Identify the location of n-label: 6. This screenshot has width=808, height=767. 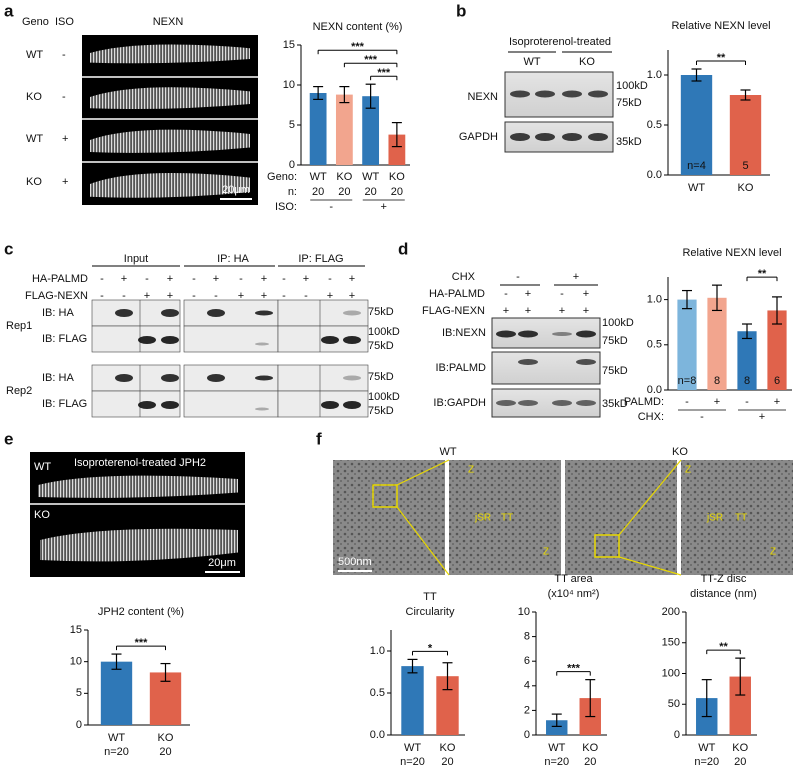
(777, 381).